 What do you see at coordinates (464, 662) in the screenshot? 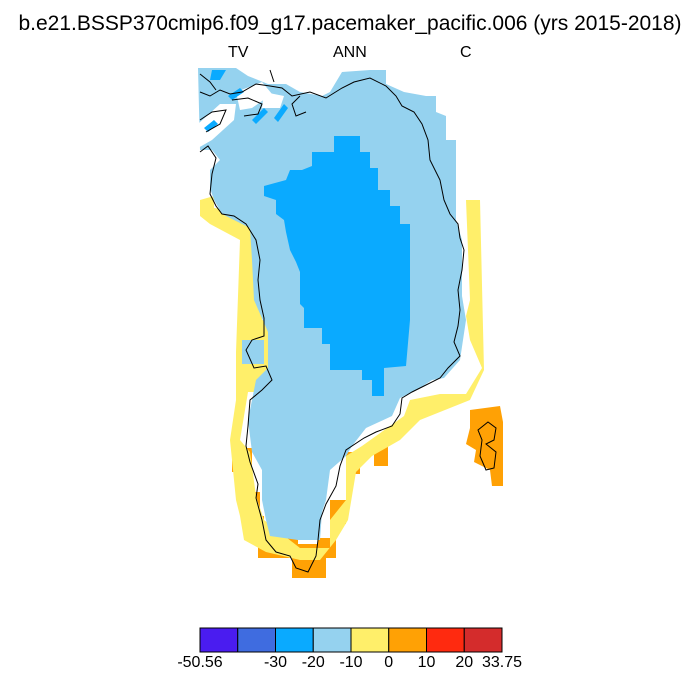
I see `colorbar-tick-label: 20` at bounding box center [464, 662].